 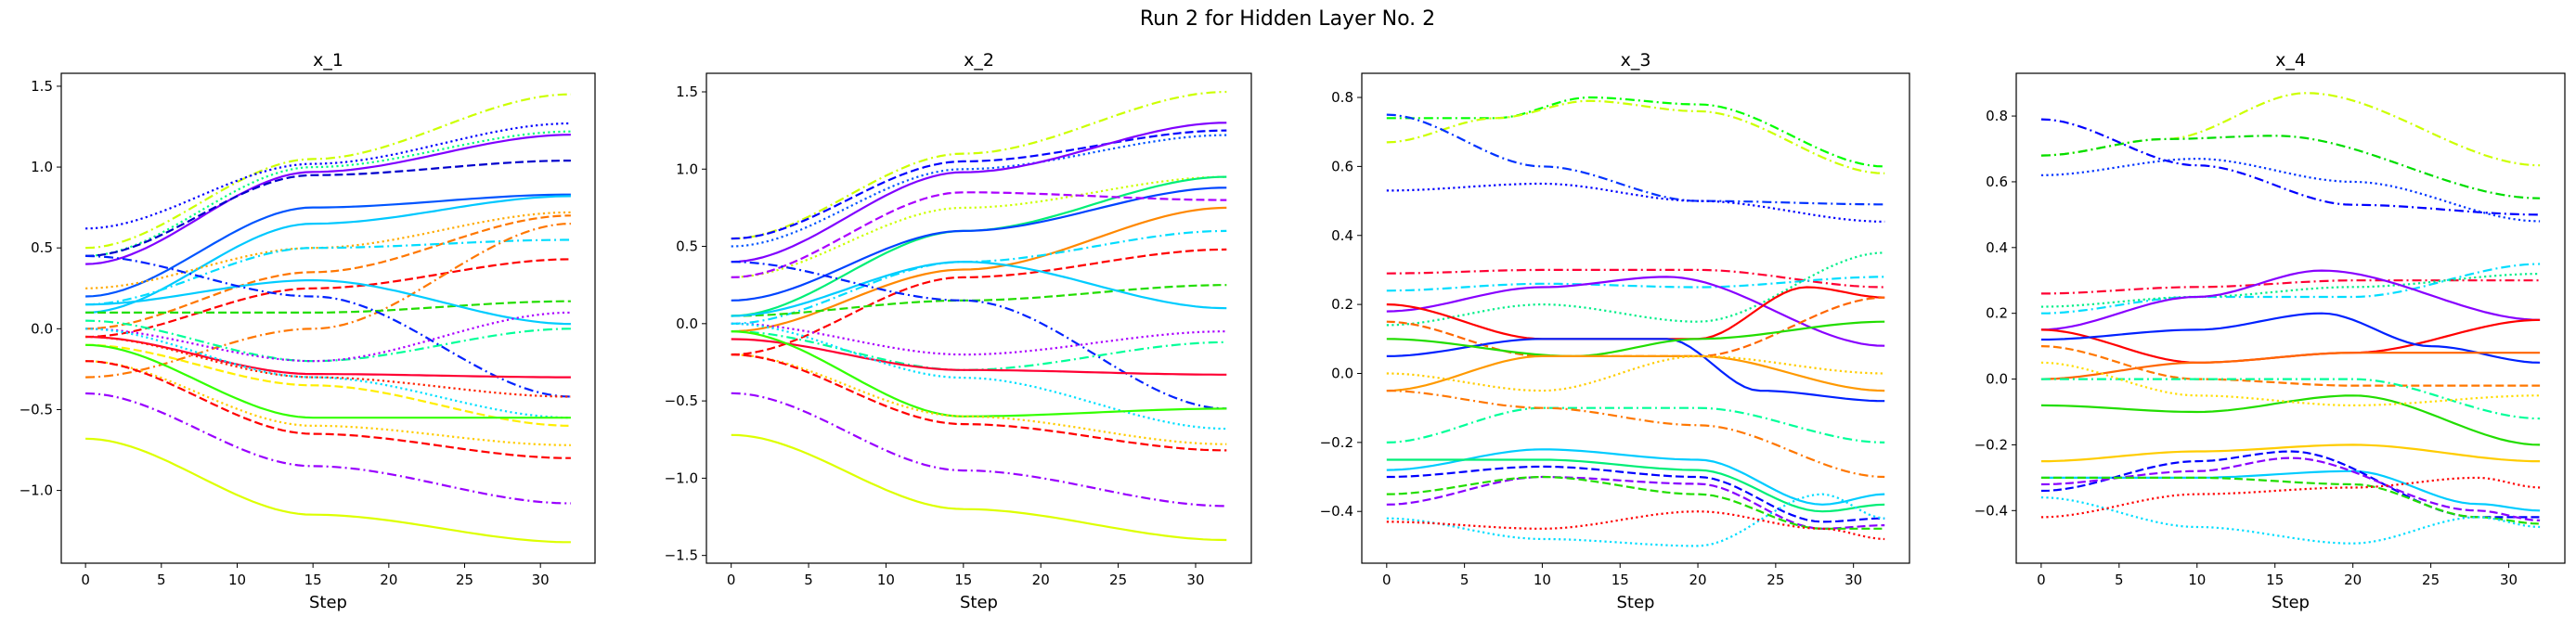 I want to click on y-tick-label: 0.4, so click(x=1997, y=247).